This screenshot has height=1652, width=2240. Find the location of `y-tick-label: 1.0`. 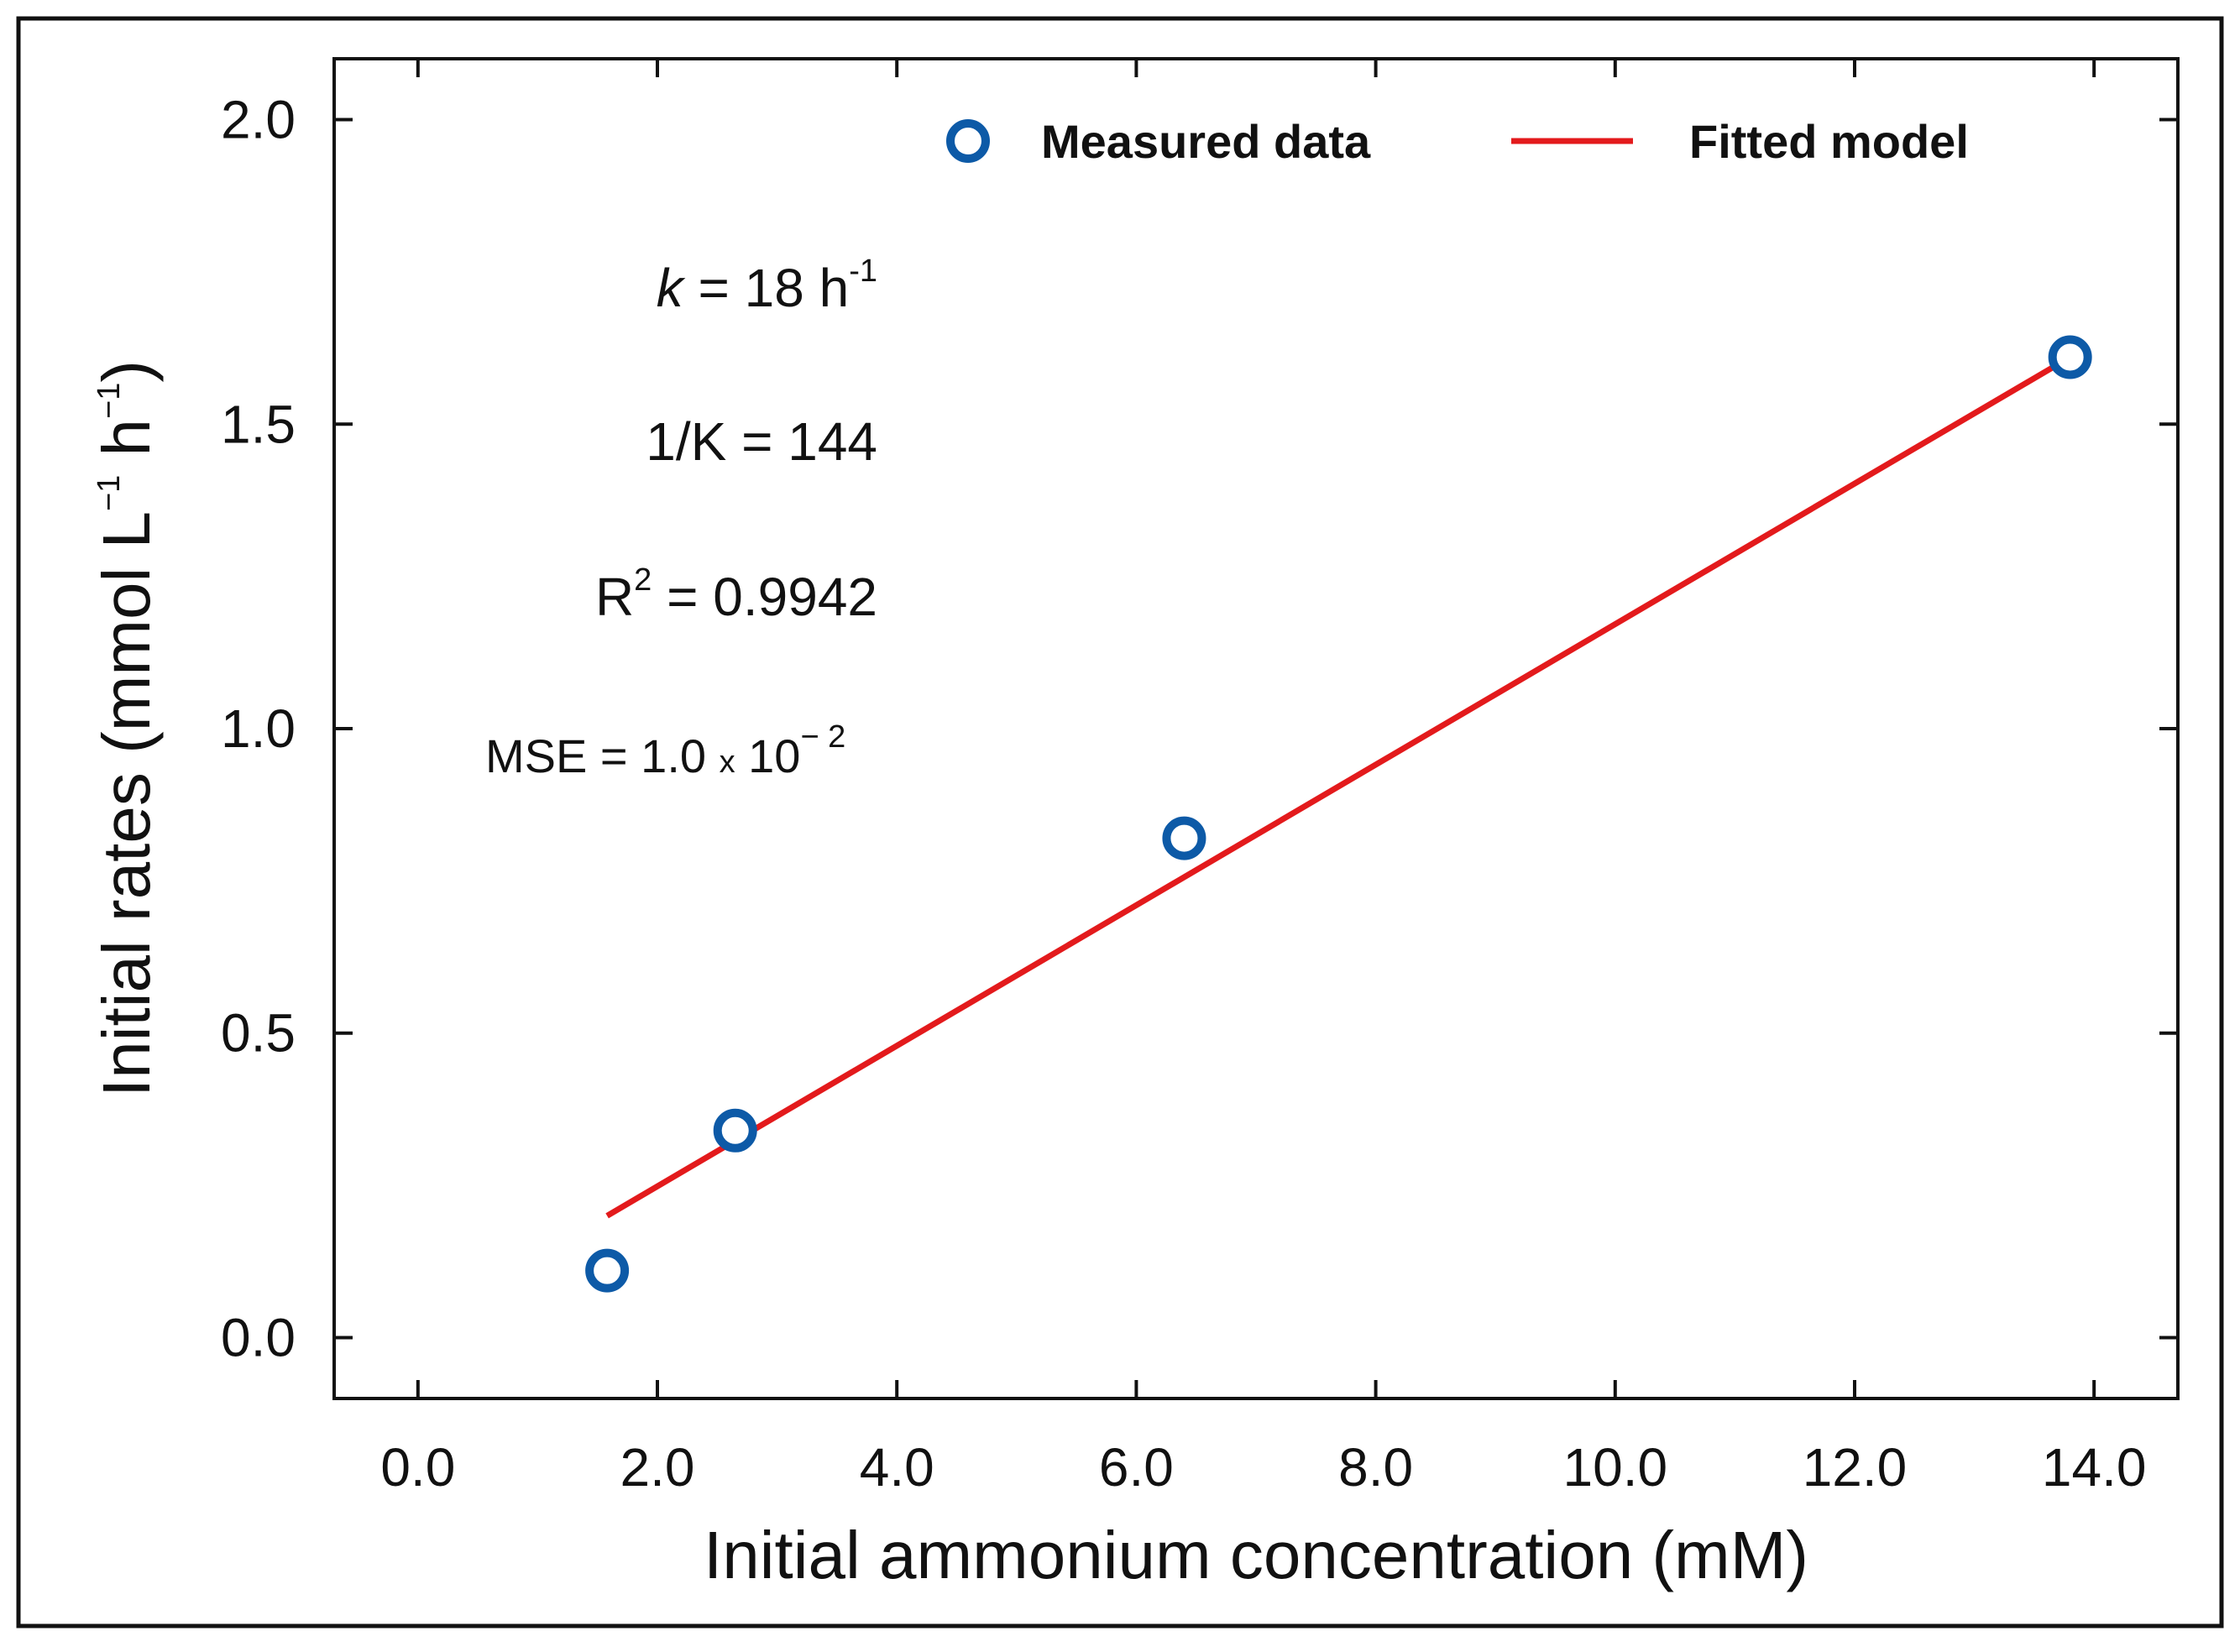

y-tick-label: 1.0 is located at coordinates (258, 728).